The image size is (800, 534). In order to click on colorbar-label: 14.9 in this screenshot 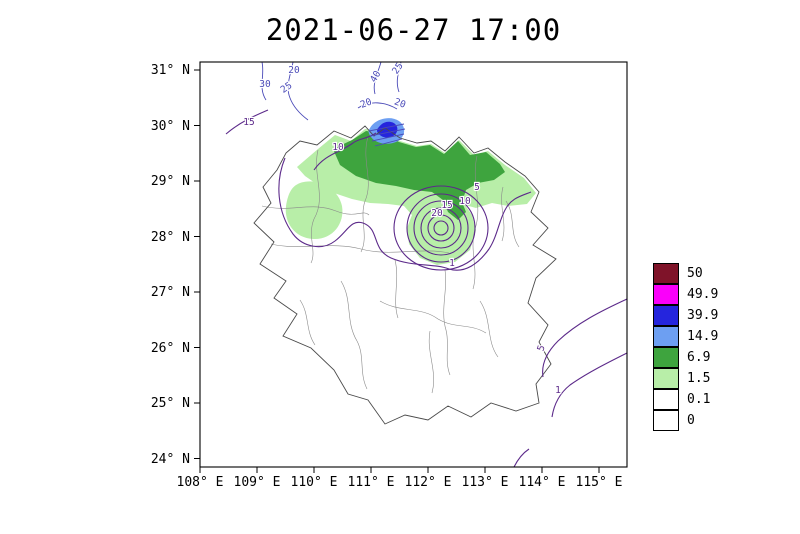, I will do `click(703, 336)`.